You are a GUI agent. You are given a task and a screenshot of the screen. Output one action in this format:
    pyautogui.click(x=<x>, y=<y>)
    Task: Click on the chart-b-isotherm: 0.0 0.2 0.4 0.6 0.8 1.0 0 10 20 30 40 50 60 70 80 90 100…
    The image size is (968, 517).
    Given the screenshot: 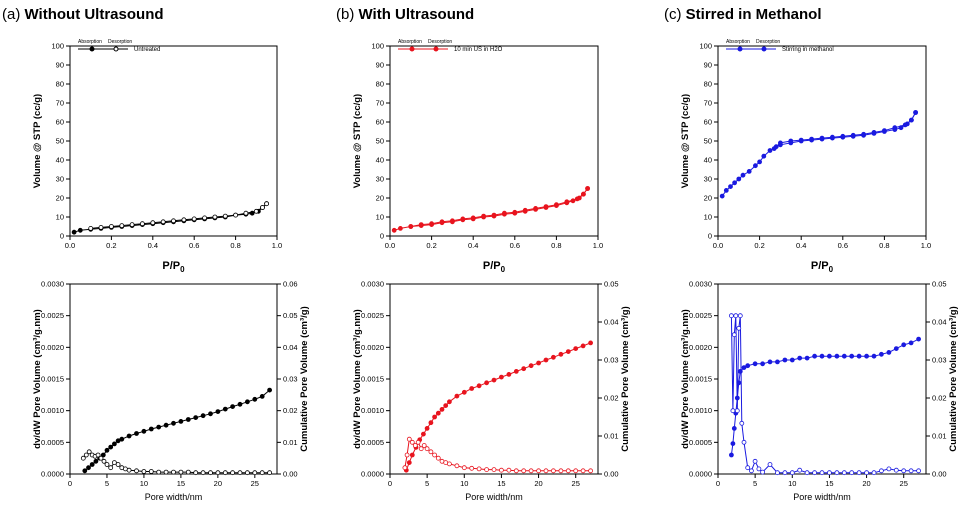 What is the action you would take?
    pyautogui.click(x=477, y=156)
    